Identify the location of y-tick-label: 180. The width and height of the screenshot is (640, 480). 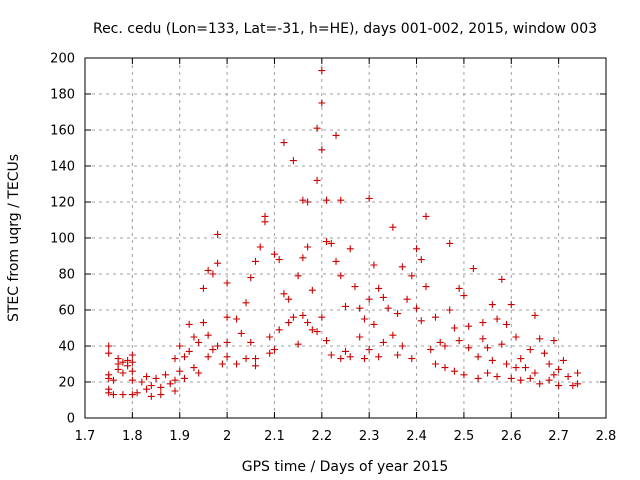
(62, 95).